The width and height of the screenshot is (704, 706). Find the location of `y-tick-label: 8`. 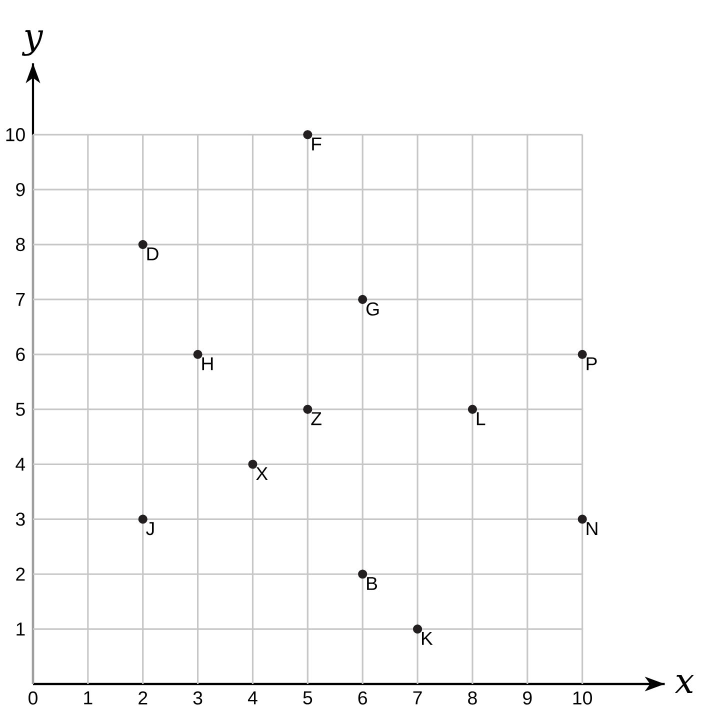

y-tick-label: 8 is located at coordinates (20, 245).